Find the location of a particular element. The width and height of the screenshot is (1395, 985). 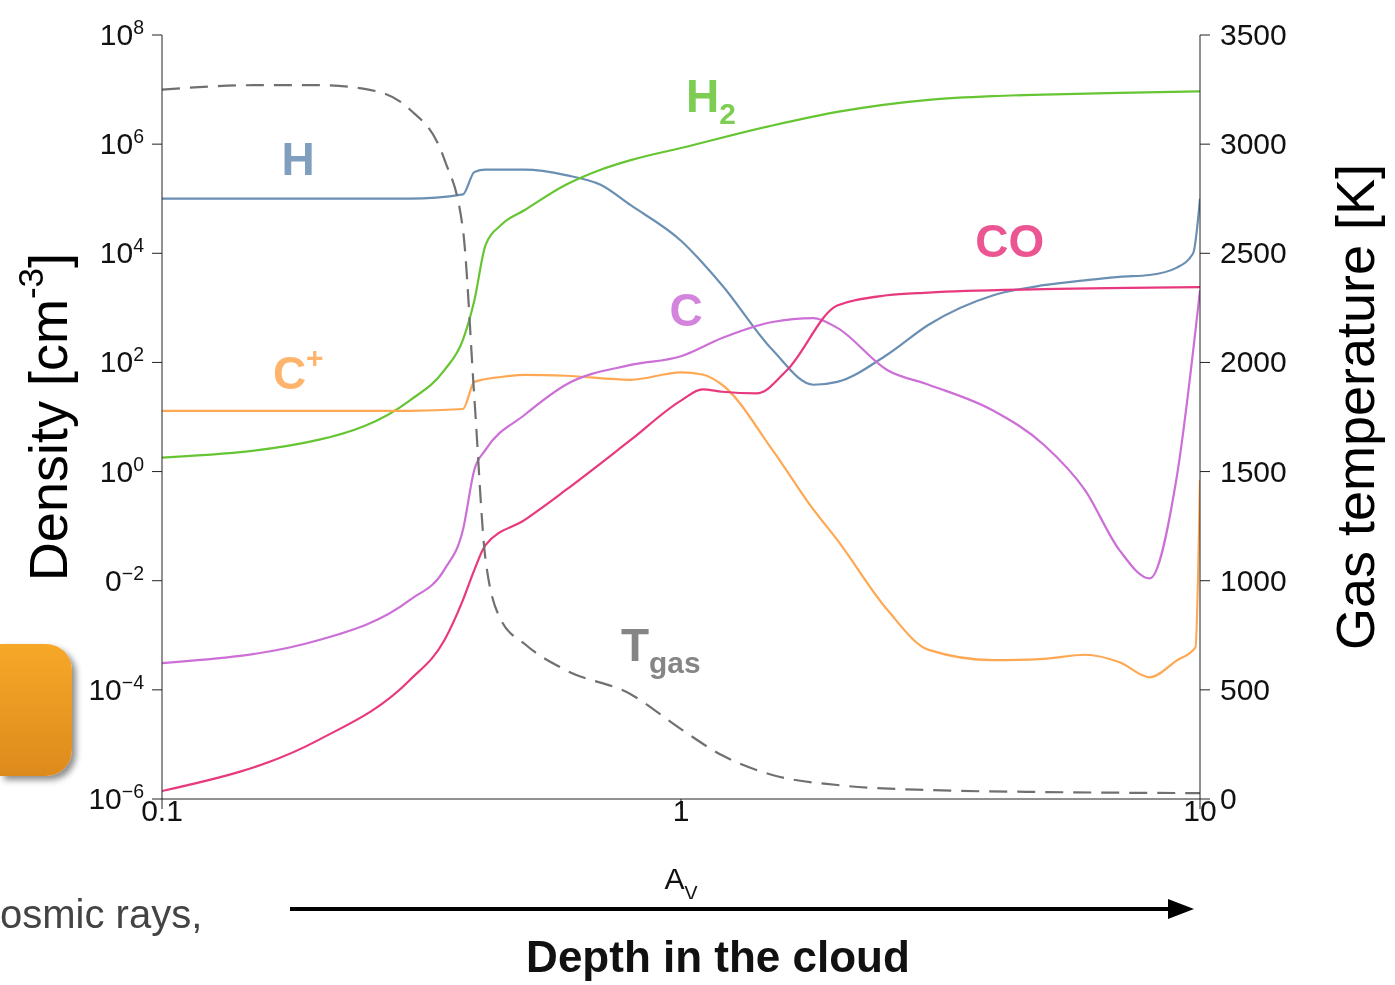

y2-tick-label: 500 is located at coordinates (1245, 689).